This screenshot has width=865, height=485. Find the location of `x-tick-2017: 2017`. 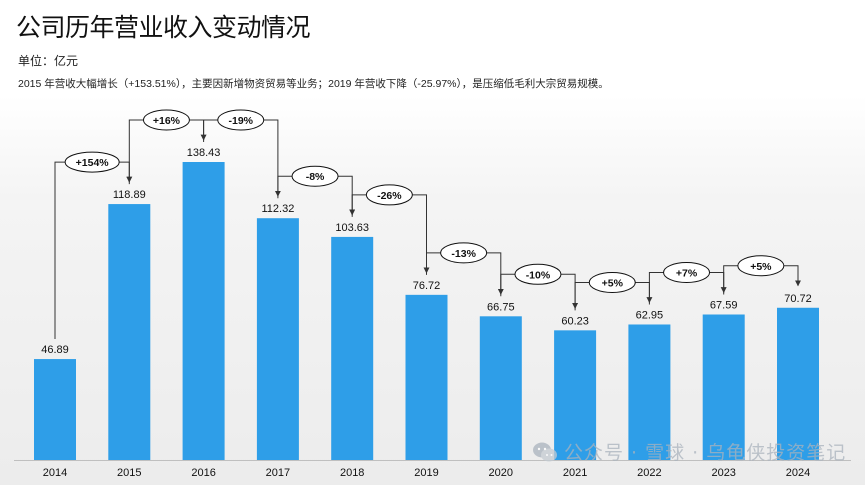

x-tick-2017: 2017 is located at coordinates (278, 473).